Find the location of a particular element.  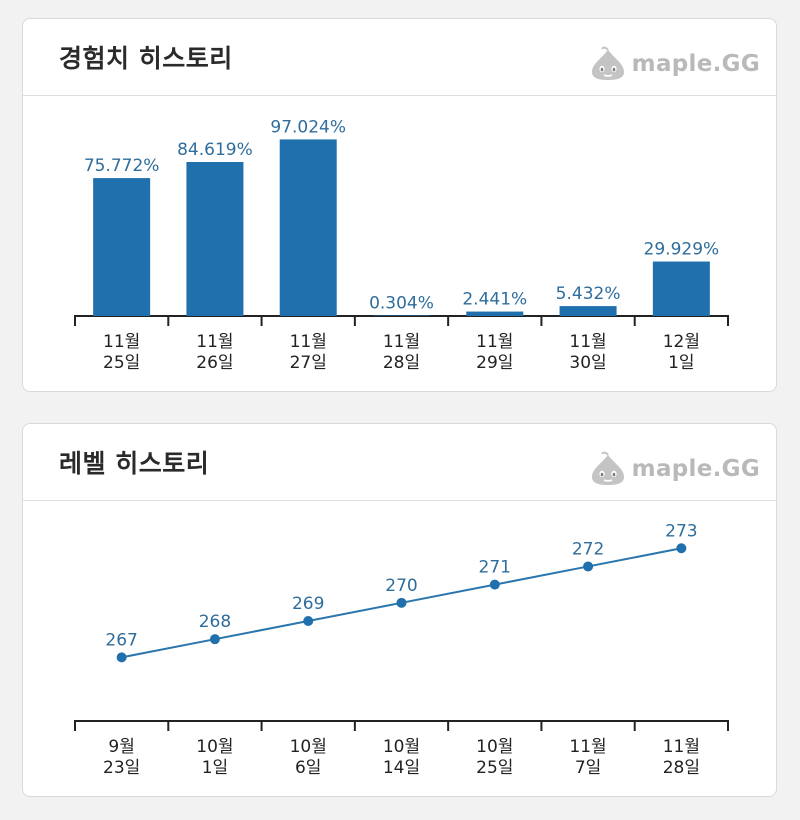

exp-bar-value-label: 5.432% is located at coordinates (588, 294).